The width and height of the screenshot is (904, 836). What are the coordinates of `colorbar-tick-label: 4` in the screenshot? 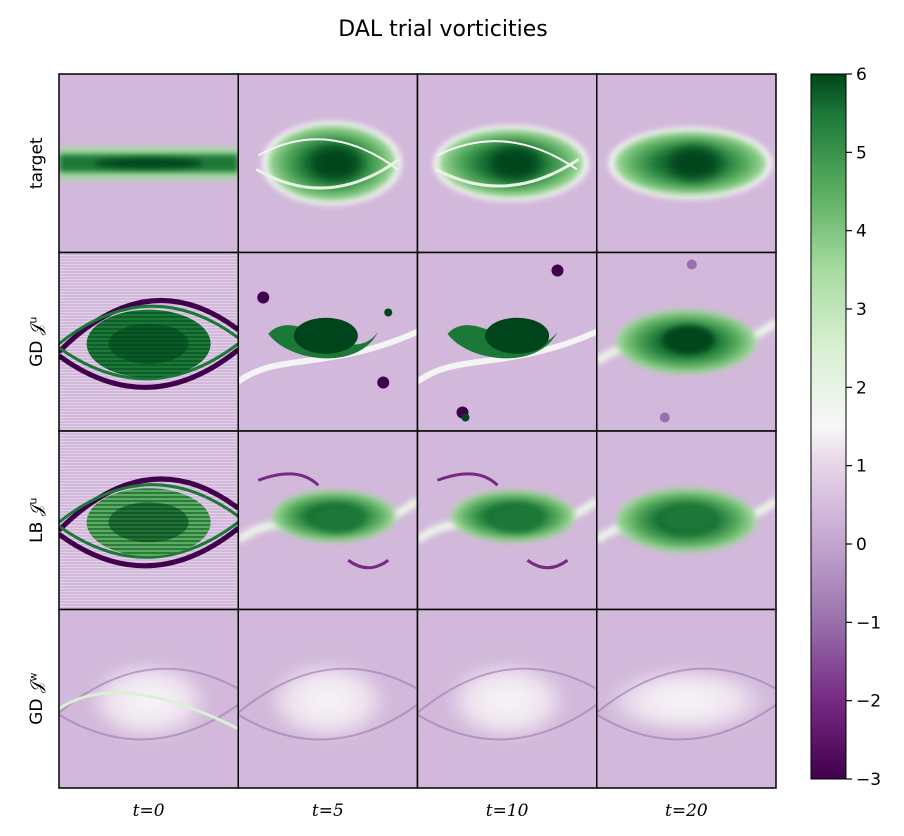 It's located at (861, 232).